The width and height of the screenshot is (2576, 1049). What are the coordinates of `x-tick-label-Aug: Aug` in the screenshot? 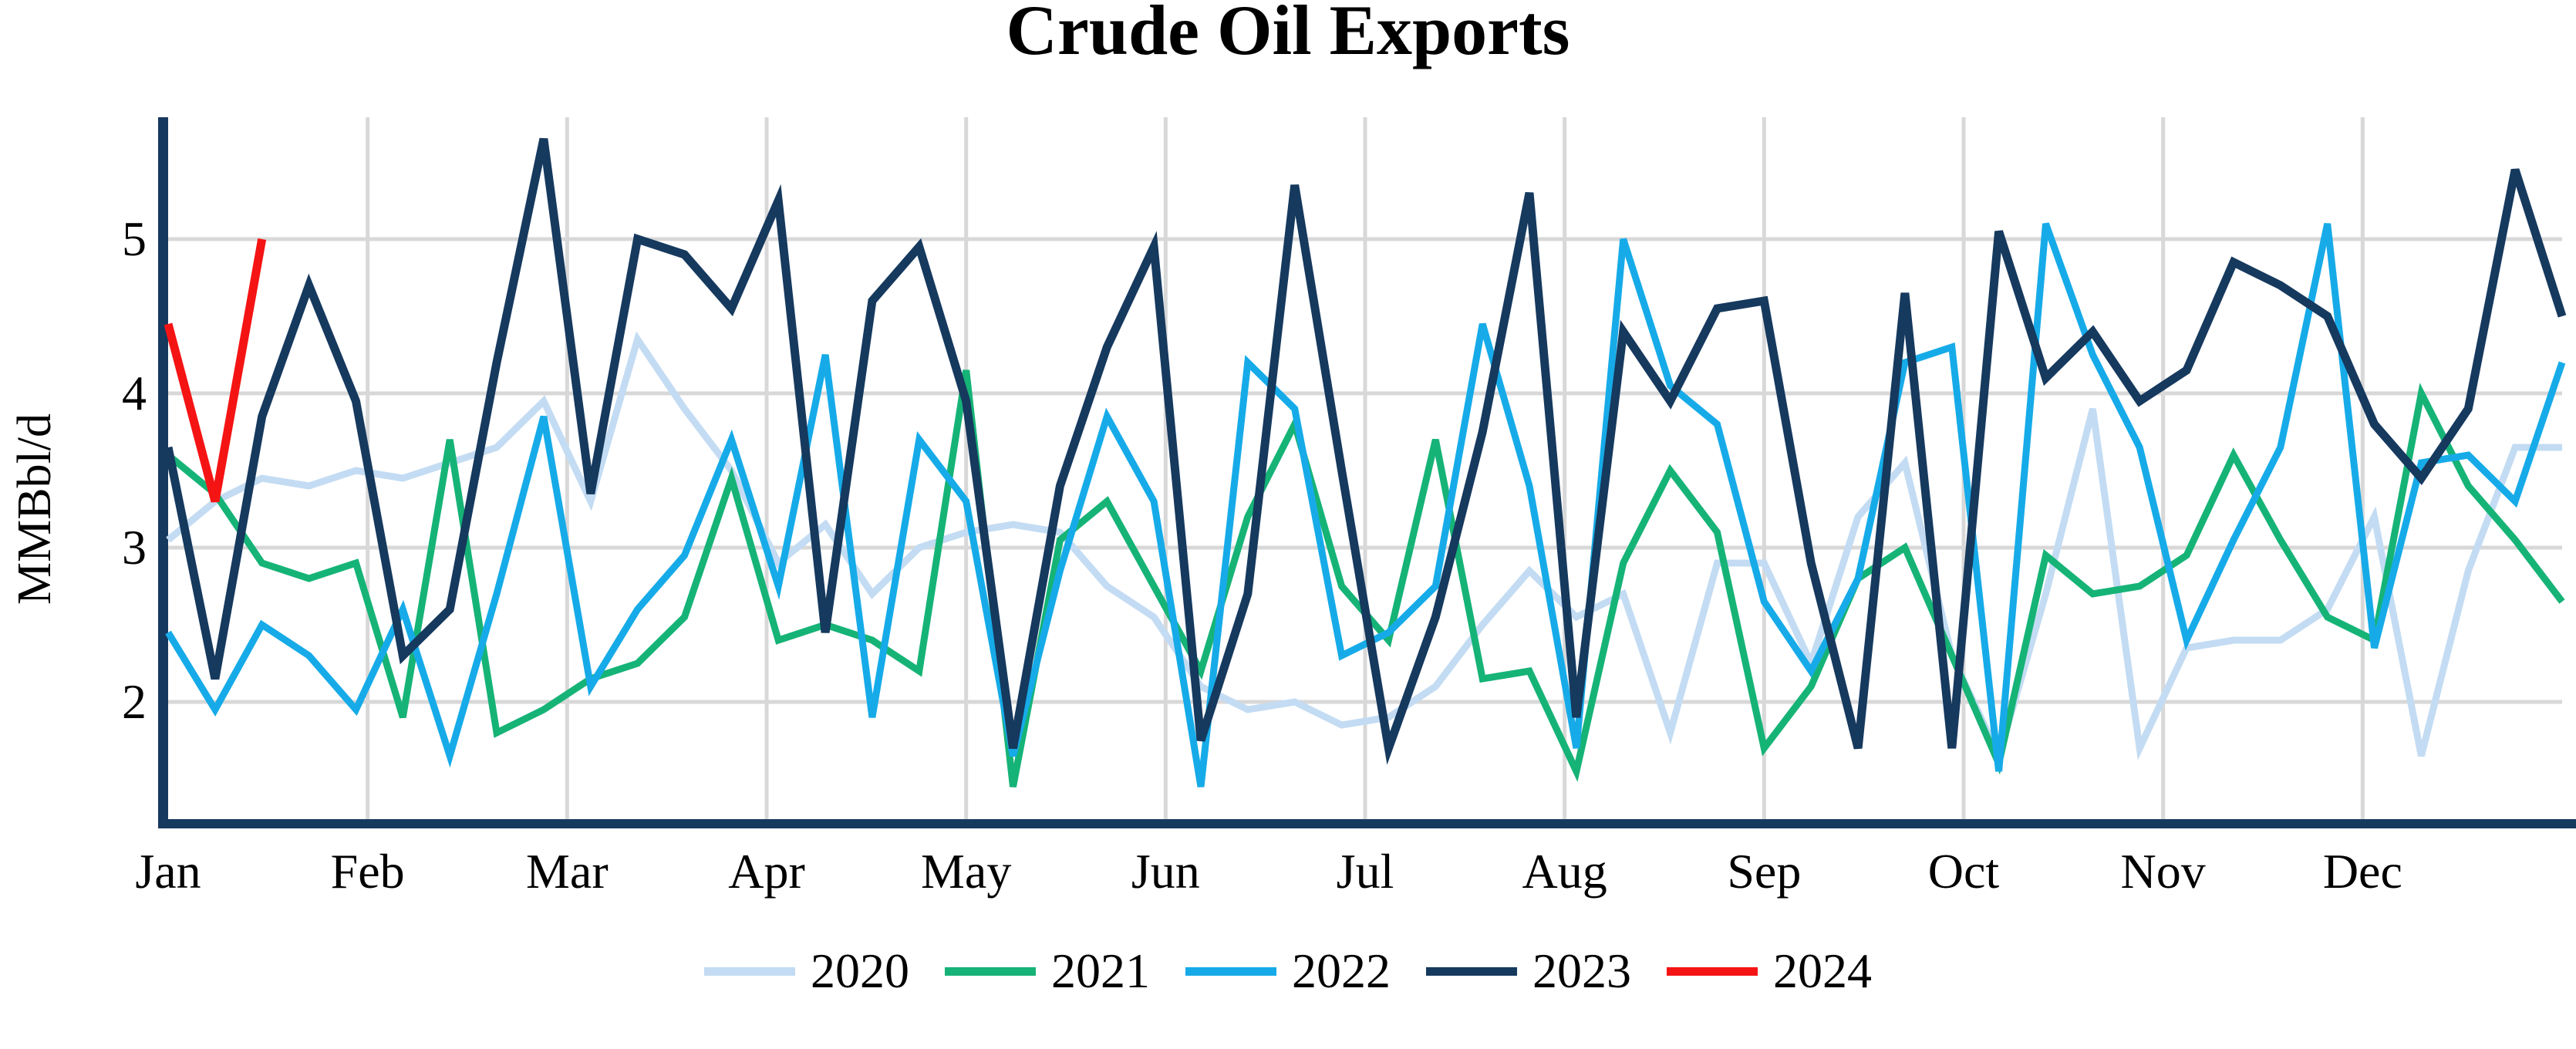 It's located at (1564, 871).